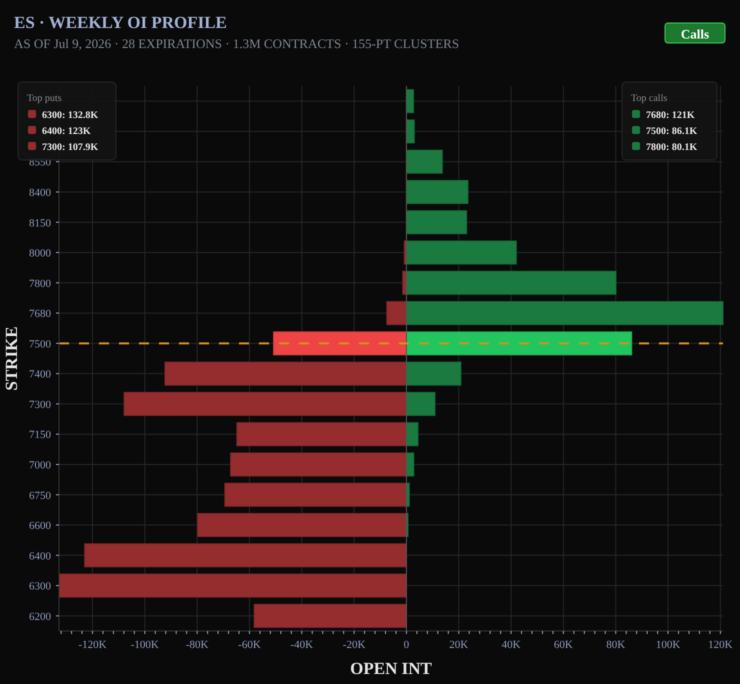 The width and height of the screenshot is (740, 684). Describe the element at coordinates (249, 645) in the screenshot. I see `x-tick-label: -60K` at that location.